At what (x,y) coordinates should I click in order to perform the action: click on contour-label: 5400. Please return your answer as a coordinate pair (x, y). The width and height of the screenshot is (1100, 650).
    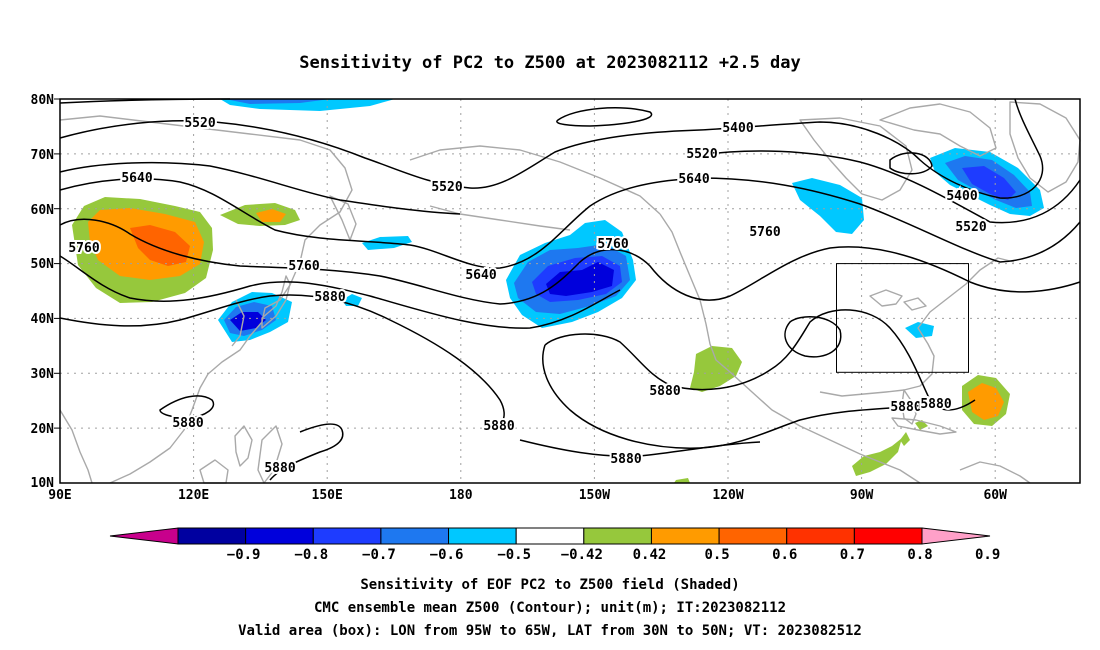
    Looking at the image, I should click on (737, 128).